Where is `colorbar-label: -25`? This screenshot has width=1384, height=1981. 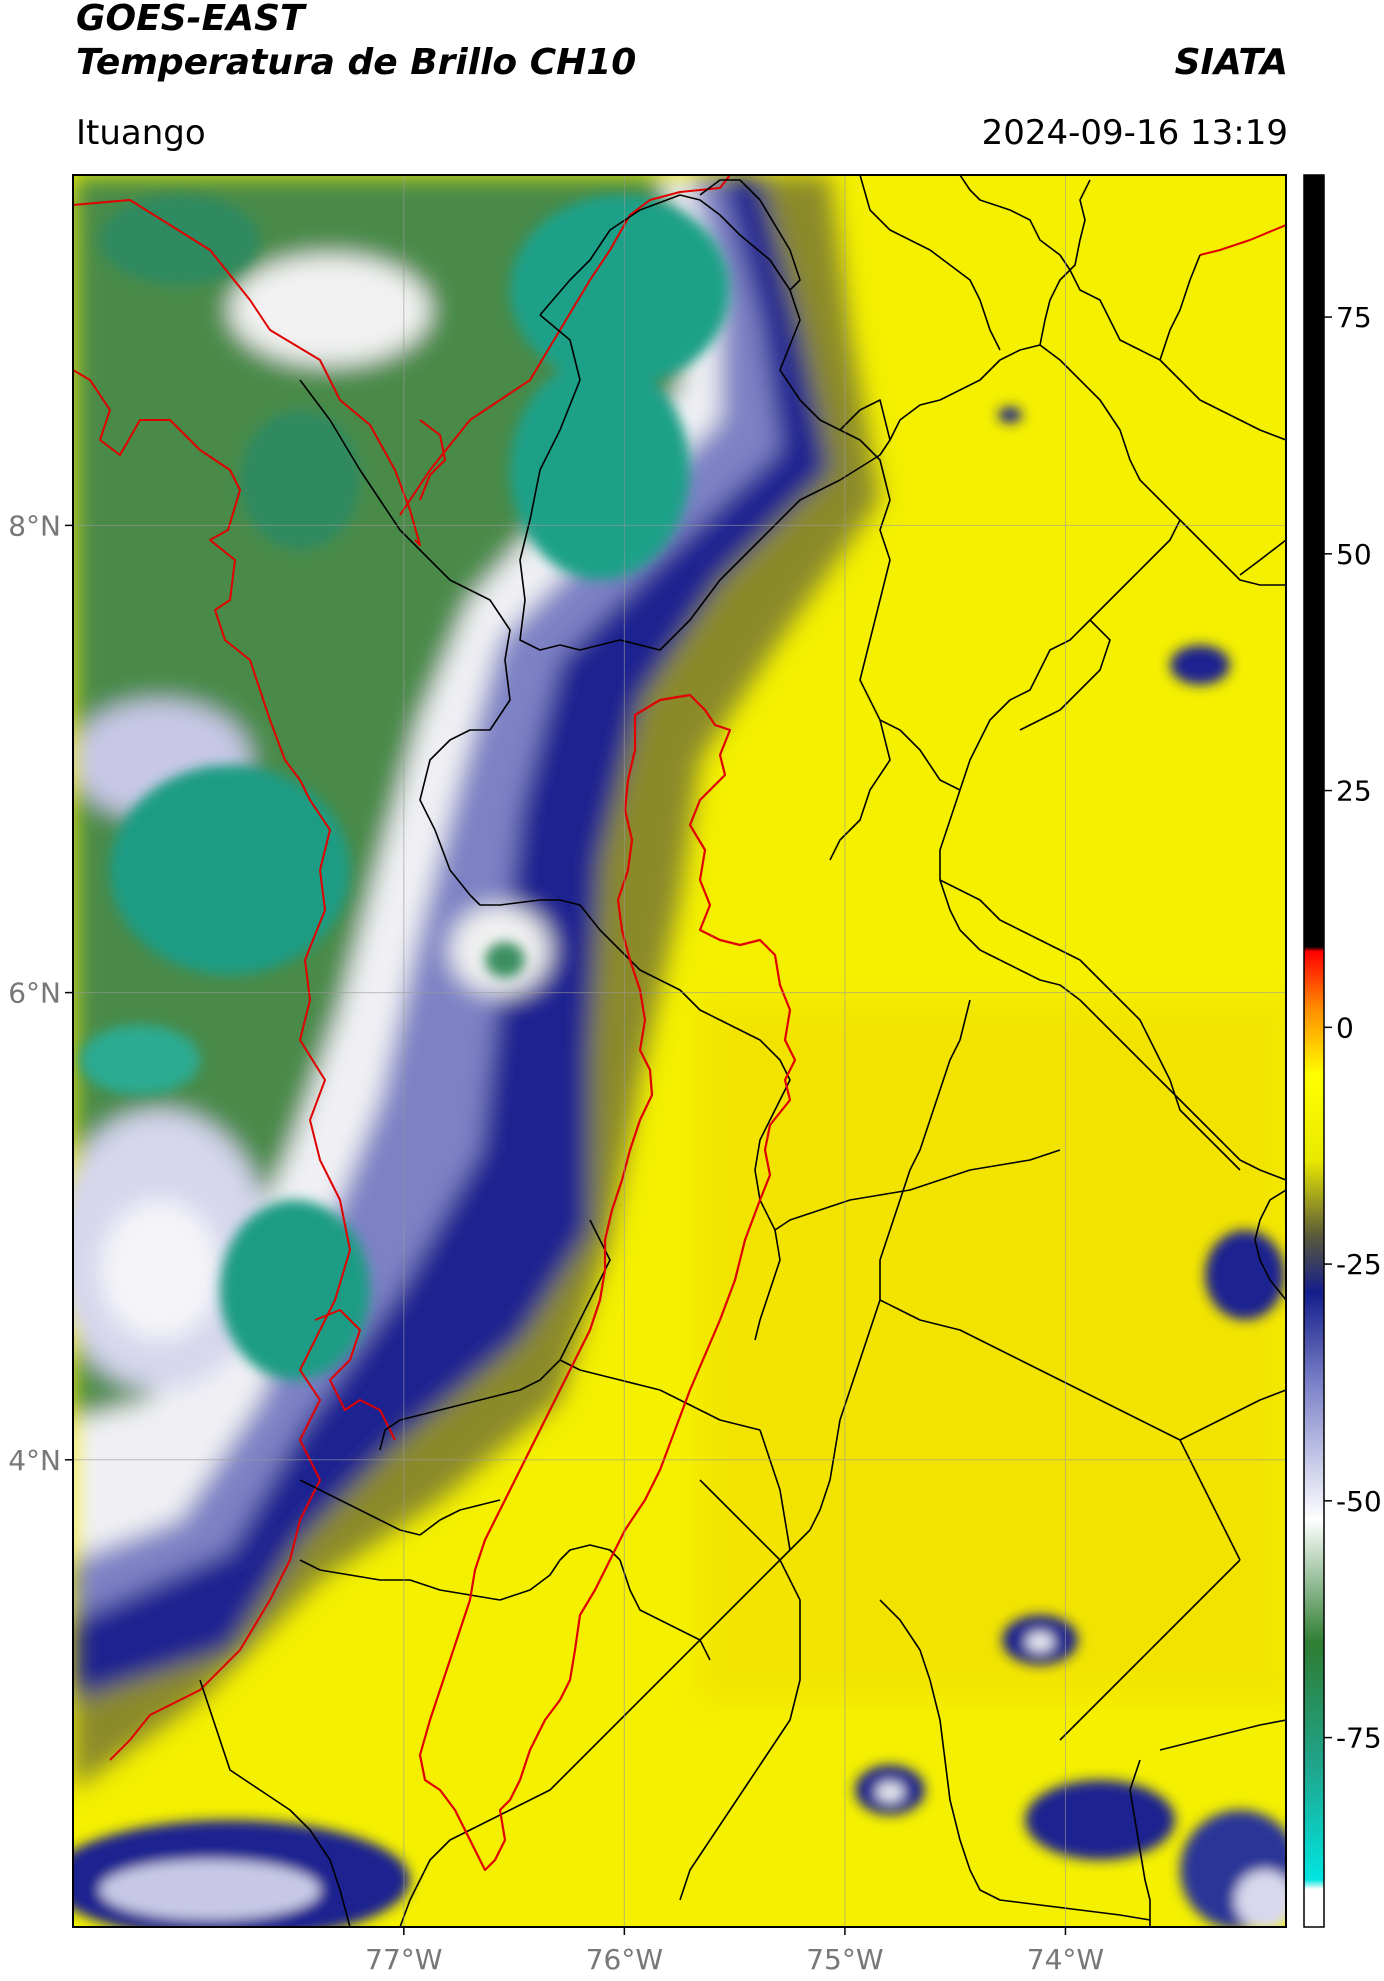 colorbar-label: -25 is located at coordinates (1359, 1264).